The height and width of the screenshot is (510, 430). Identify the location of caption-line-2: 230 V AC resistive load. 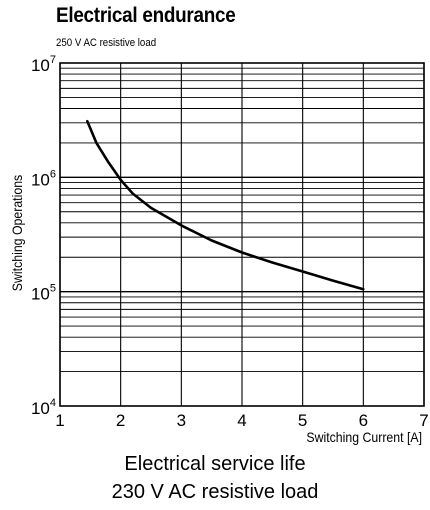
(215, 492).